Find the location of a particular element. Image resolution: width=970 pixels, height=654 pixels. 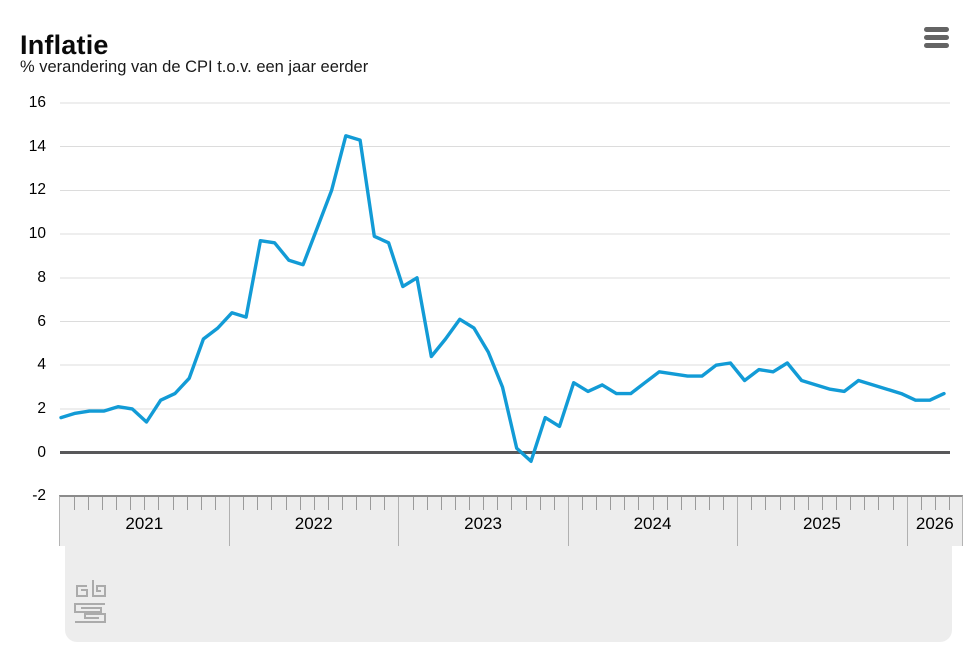

cbs-logo is located at coordinates (90, 601).